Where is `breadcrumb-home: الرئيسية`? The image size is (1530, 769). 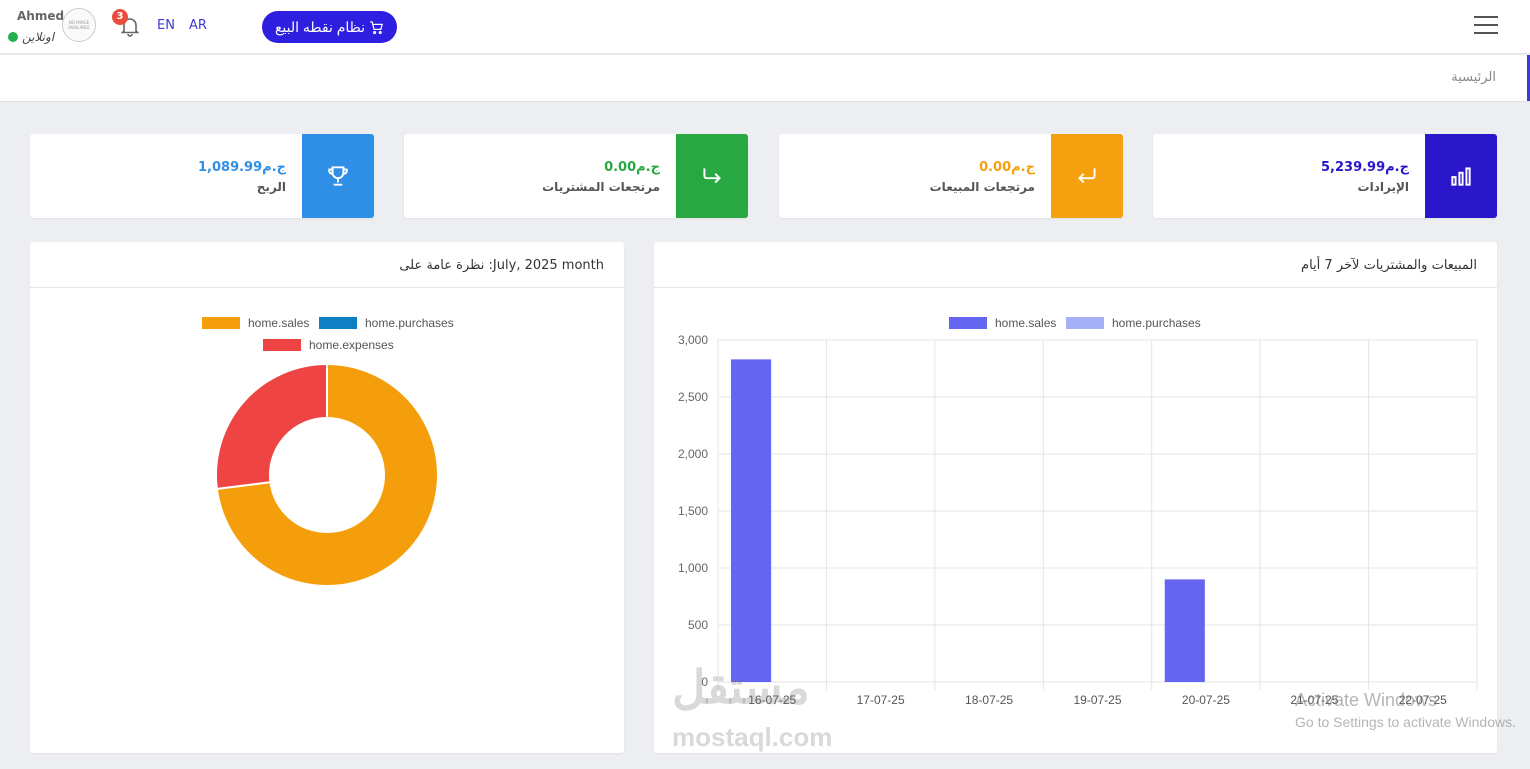 breadcrumb-home: الرئيسية is located at coordinates (1473, 77).